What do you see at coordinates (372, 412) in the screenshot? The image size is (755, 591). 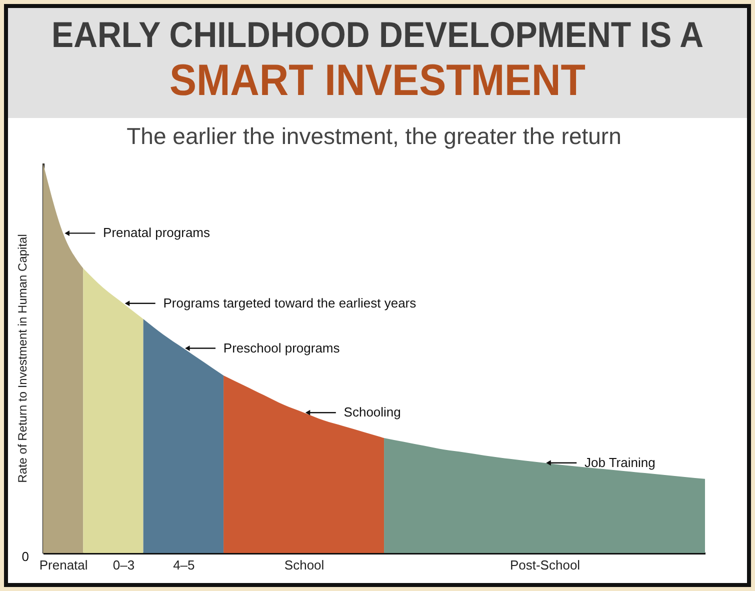 I see `annotation: Schooling` at bounding box center [372, 412].